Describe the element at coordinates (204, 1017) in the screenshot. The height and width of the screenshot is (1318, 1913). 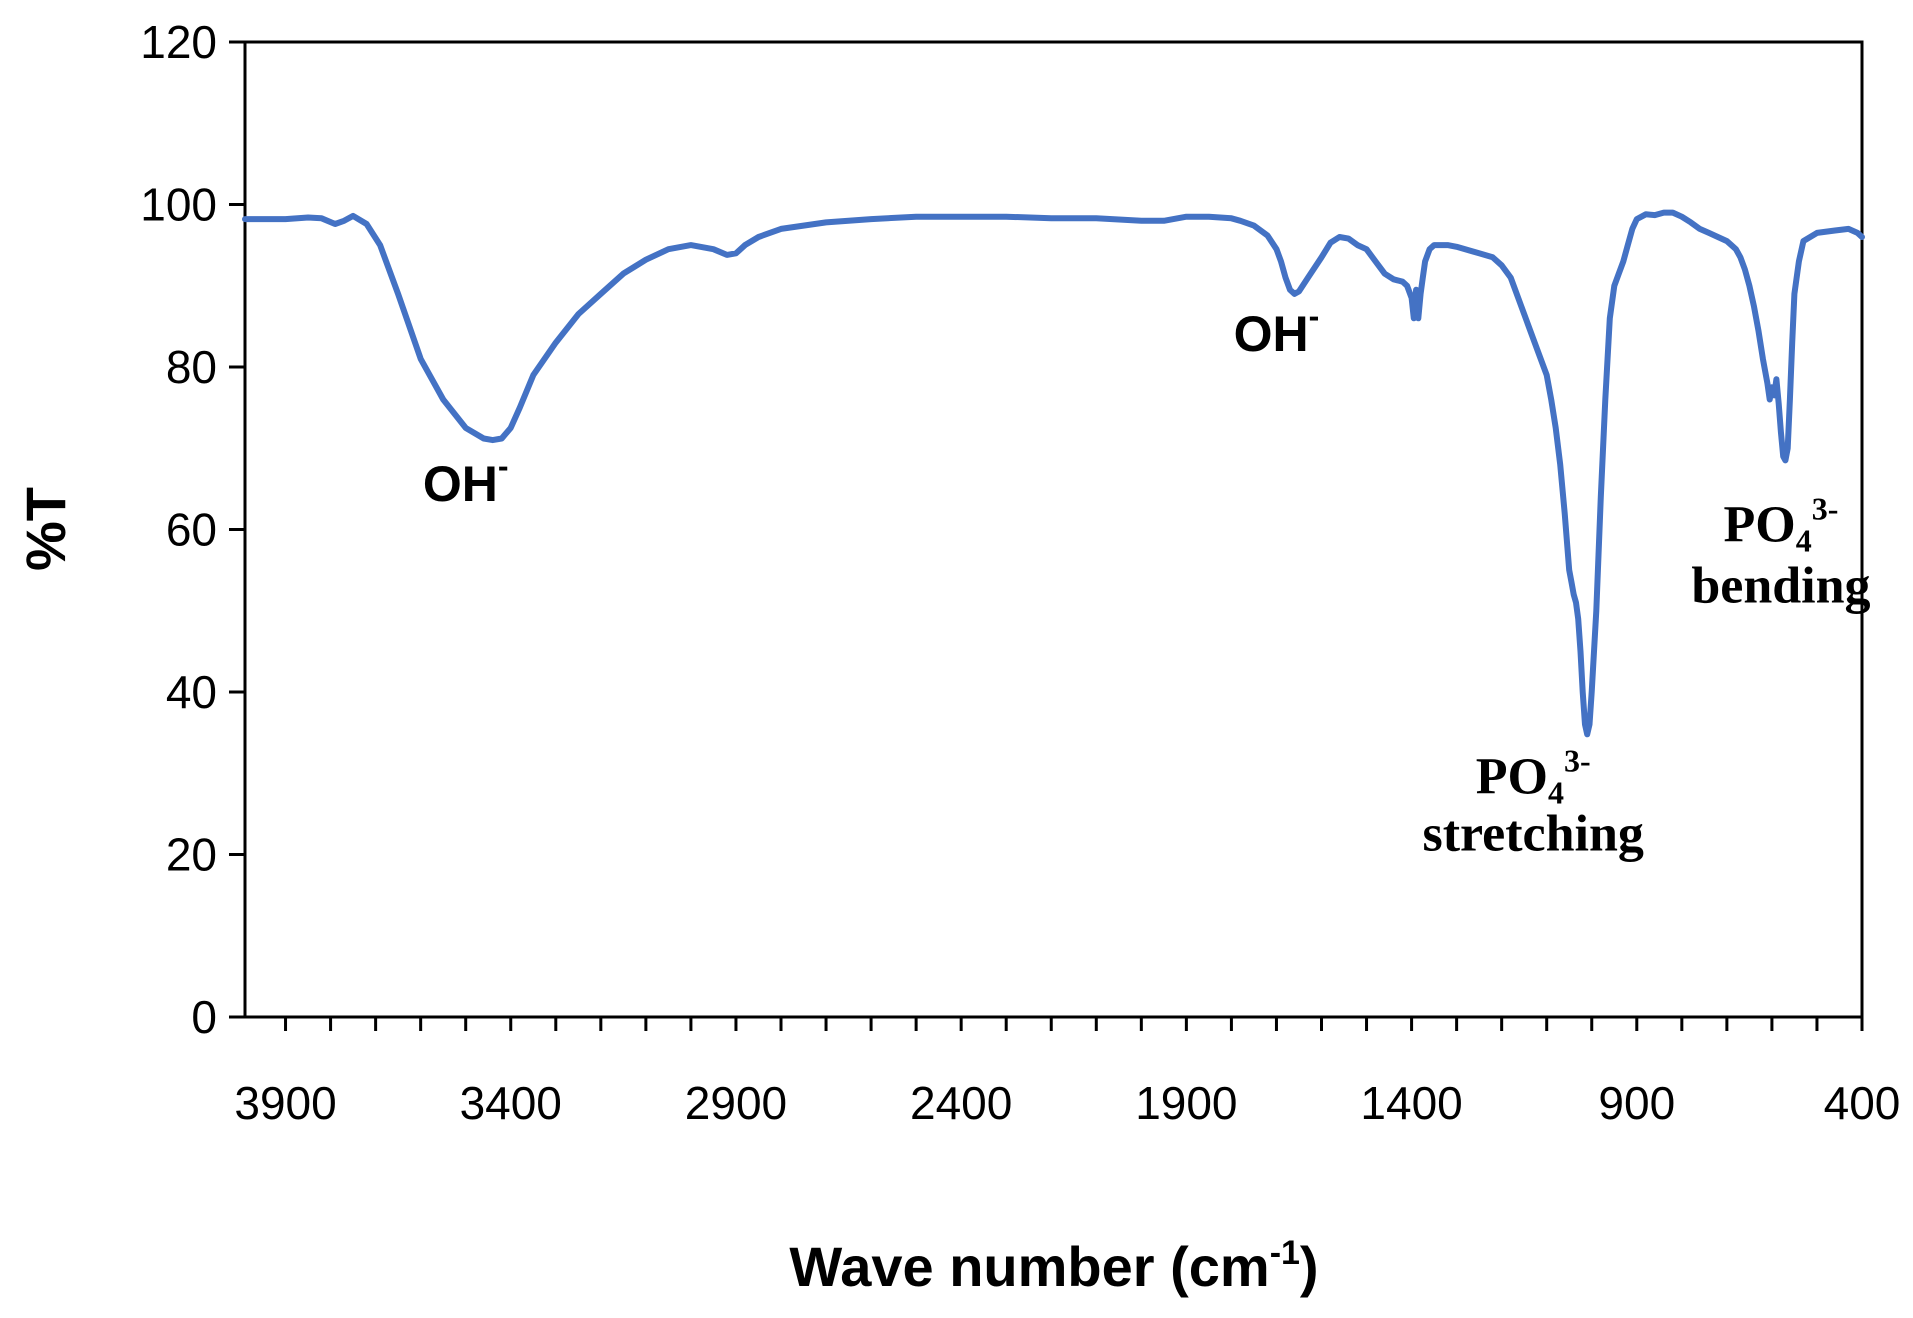
I see `y-tick-label-0: 0` at that location.